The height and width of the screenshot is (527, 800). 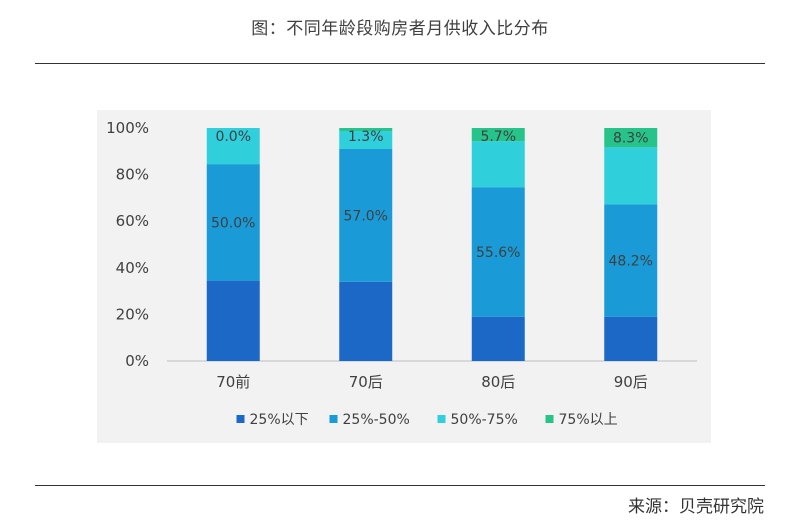 I want to click on data-label: 5.7%, so click(x=498, y=137).